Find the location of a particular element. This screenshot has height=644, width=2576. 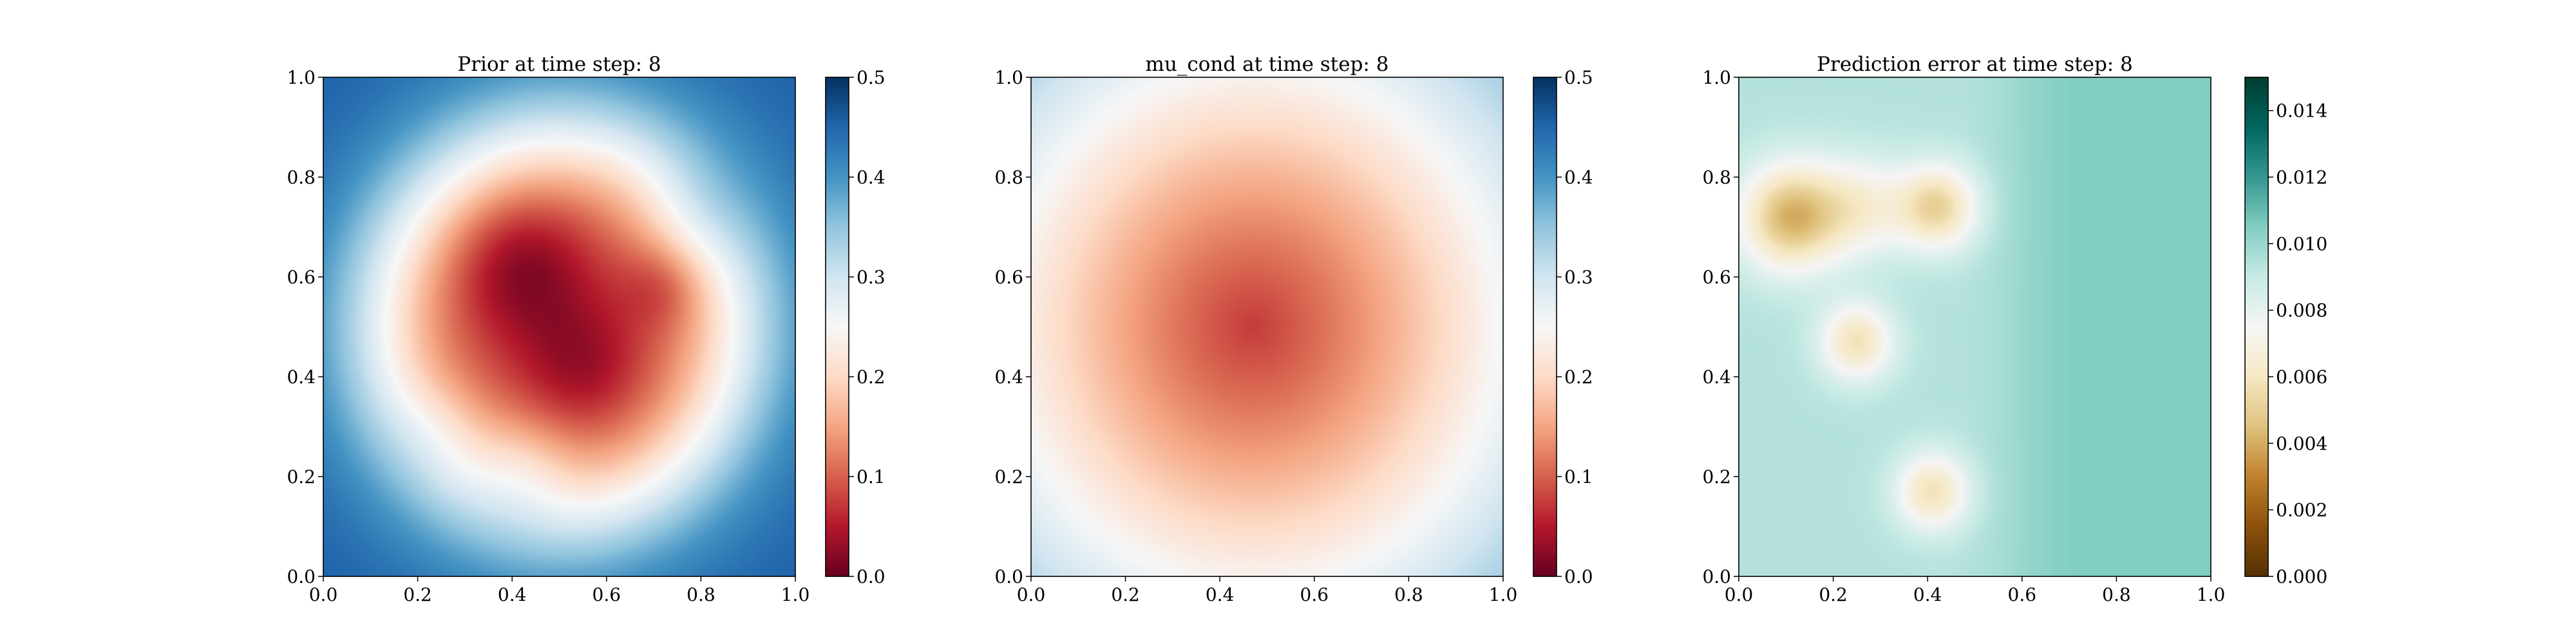

colorbar-tick-label: 0.002 is located at coordinates (2301, 511).